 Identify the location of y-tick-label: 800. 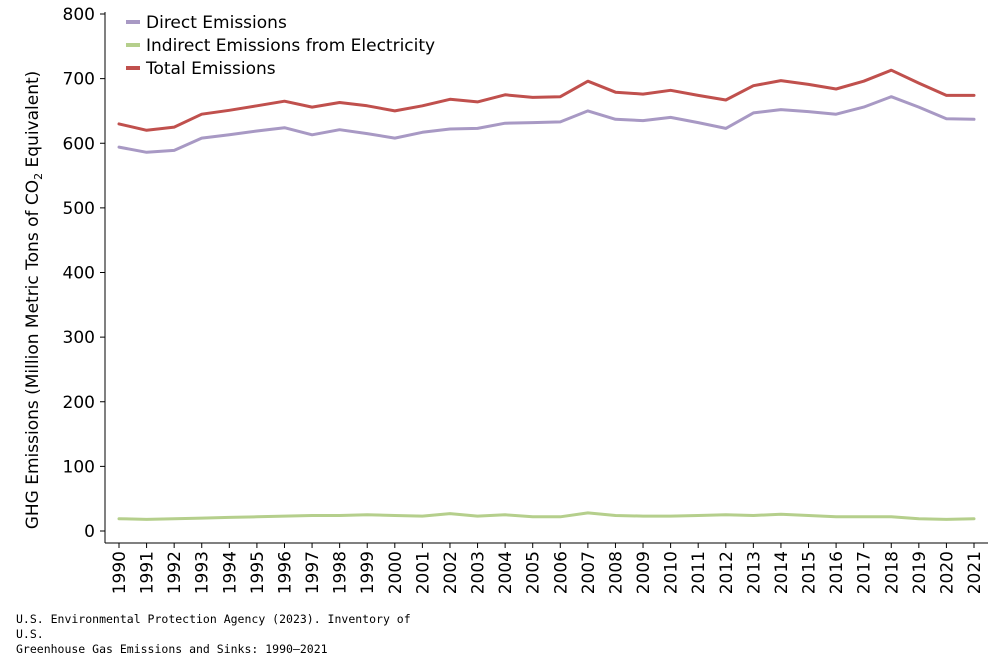
(79, 15).